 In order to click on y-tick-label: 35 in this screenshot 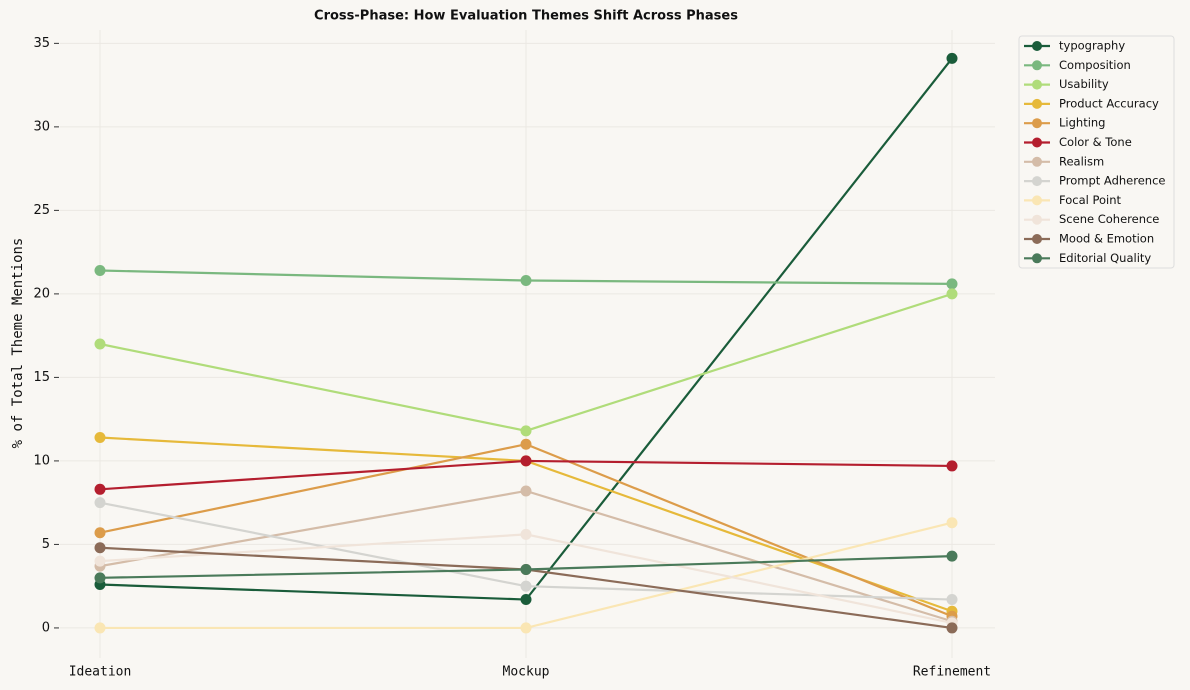, I will do `click(41, 43)`.